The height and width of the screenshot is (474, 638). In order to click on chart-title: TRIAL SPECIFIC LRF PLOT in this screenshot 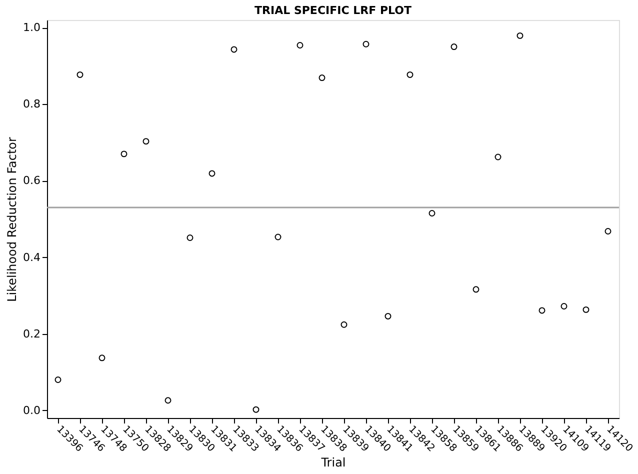, I will do `click(333, 10)`.